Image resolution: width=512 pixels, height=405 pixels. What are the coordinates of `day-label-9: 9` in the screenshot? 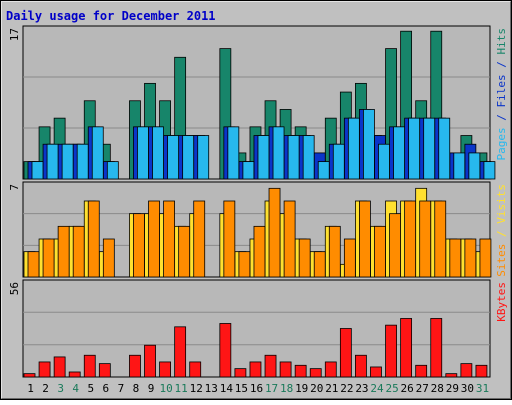 It's located at (151, 388).